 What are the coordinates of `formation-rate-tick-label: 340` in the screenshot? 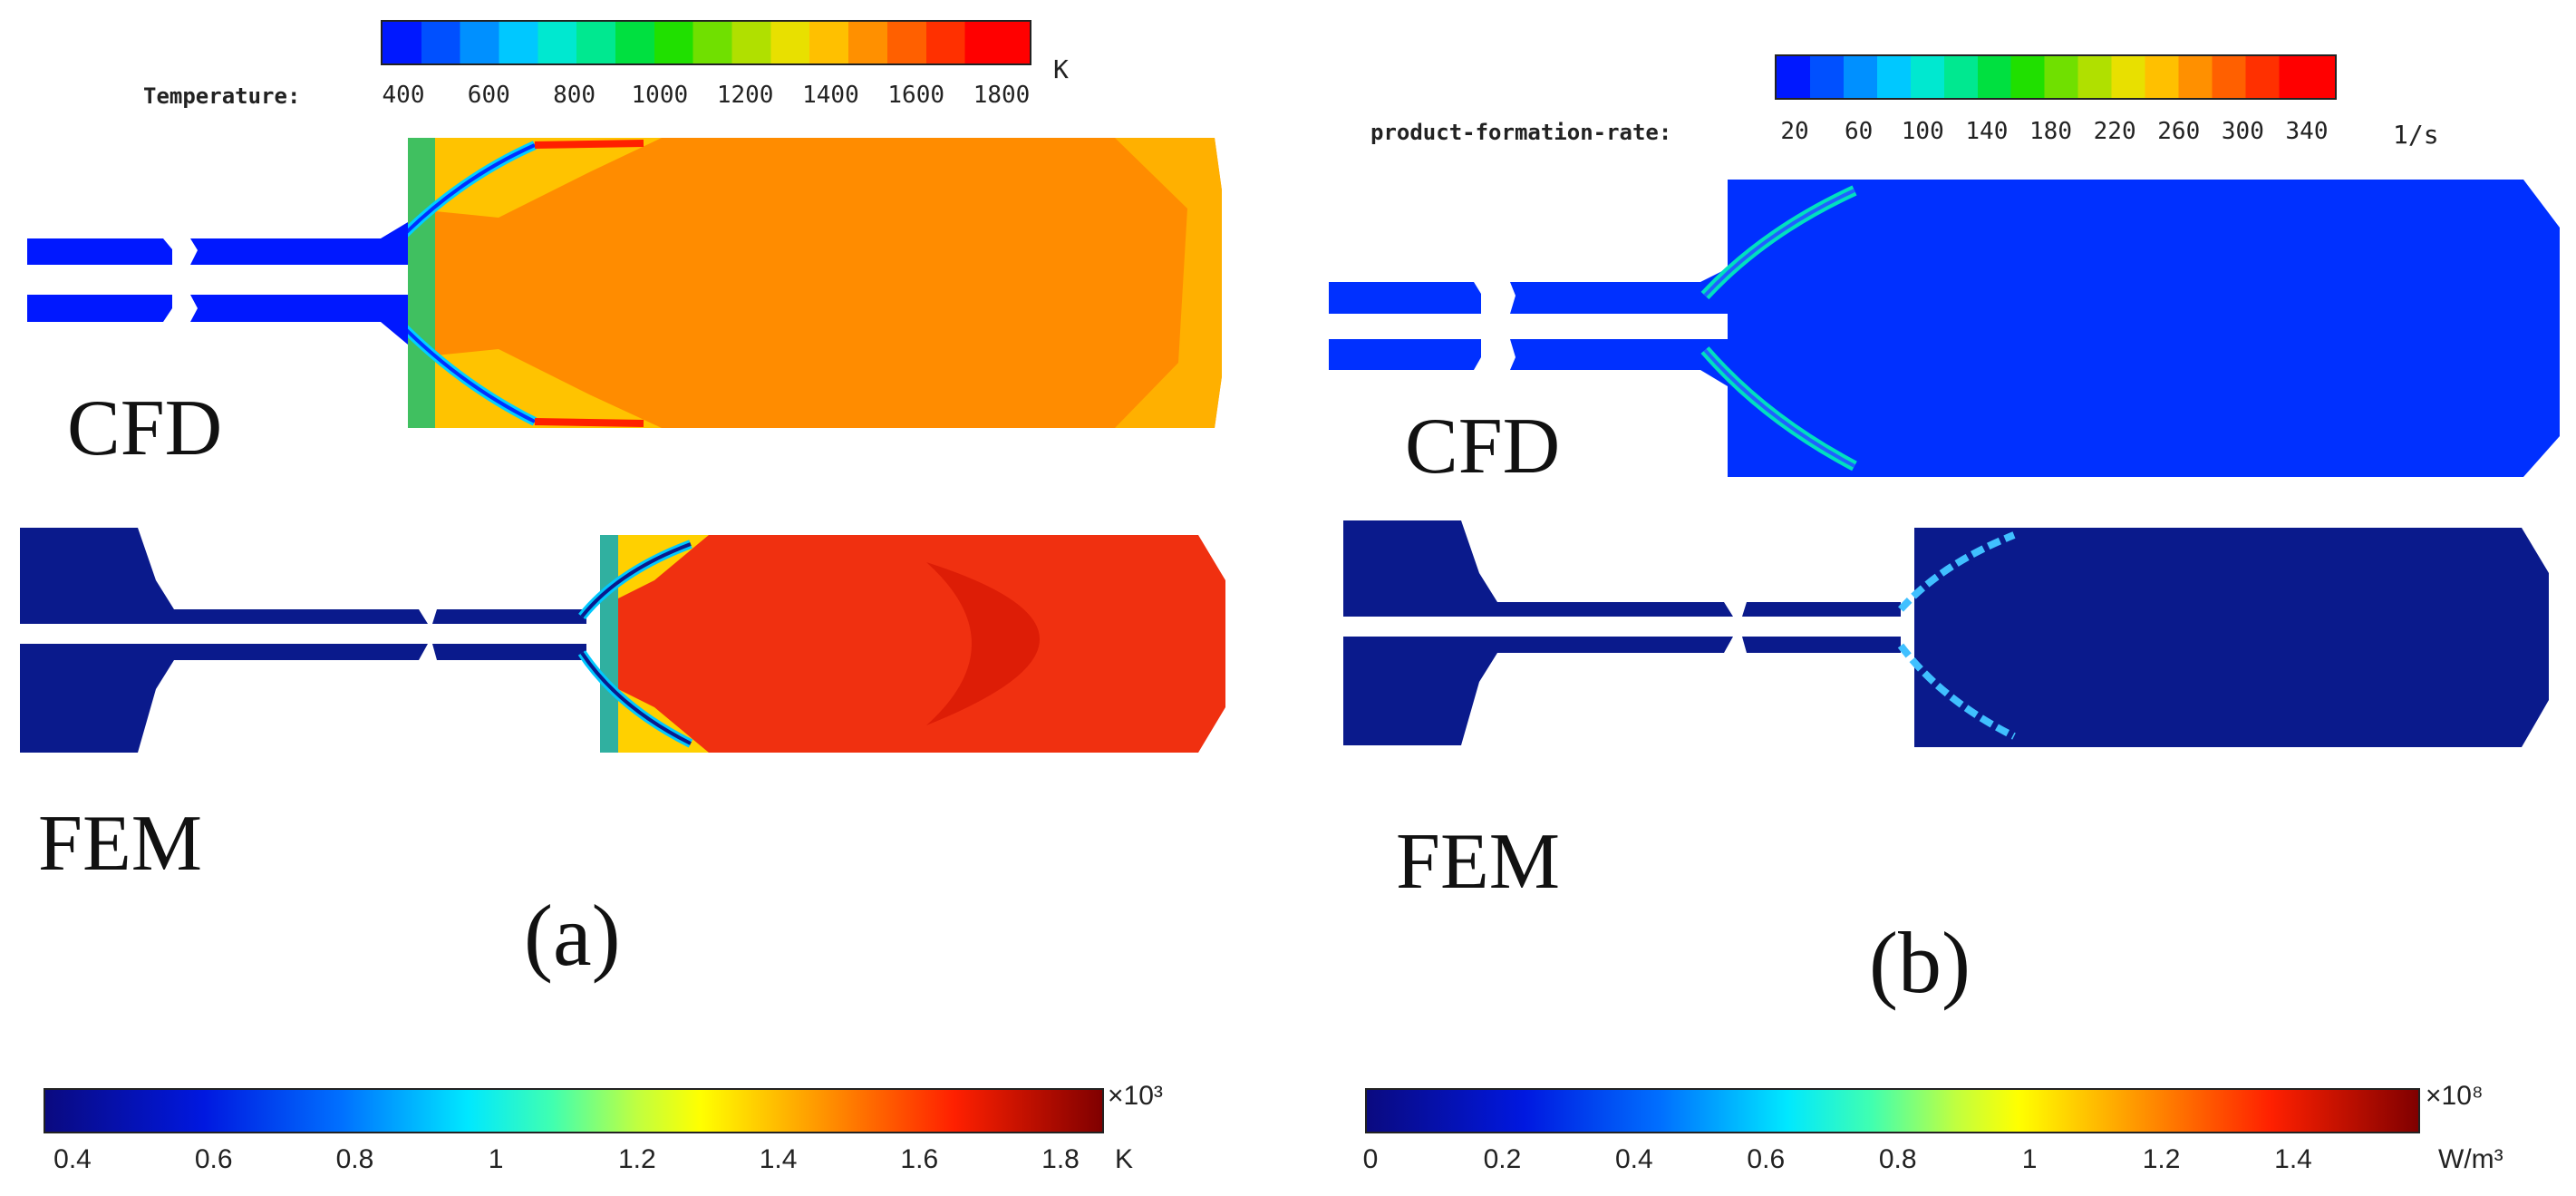 It's located at (2307, 132).